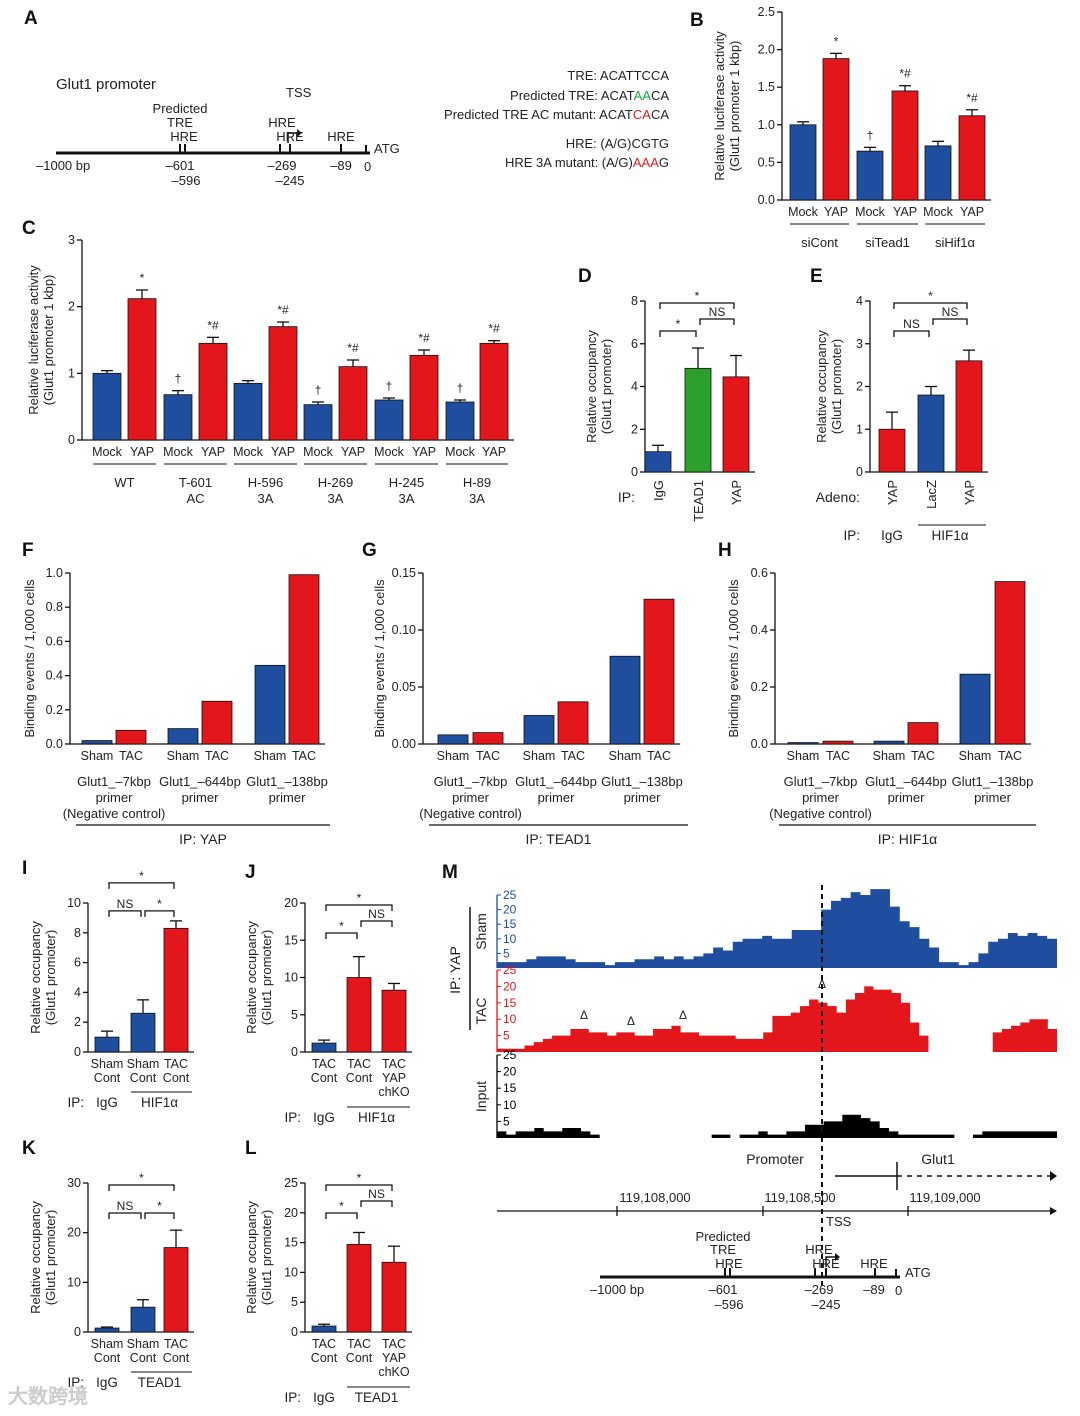  I want to click on y-tick-label: 8, so click(77, 933).